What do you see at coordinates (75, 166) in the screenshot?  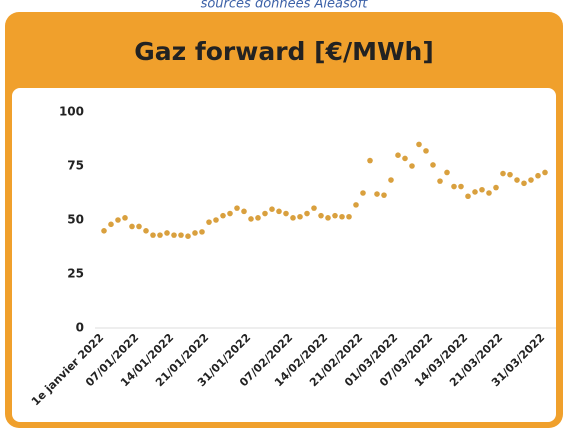 I see `y-tick-label: 75` at bounding box center [75, 166].